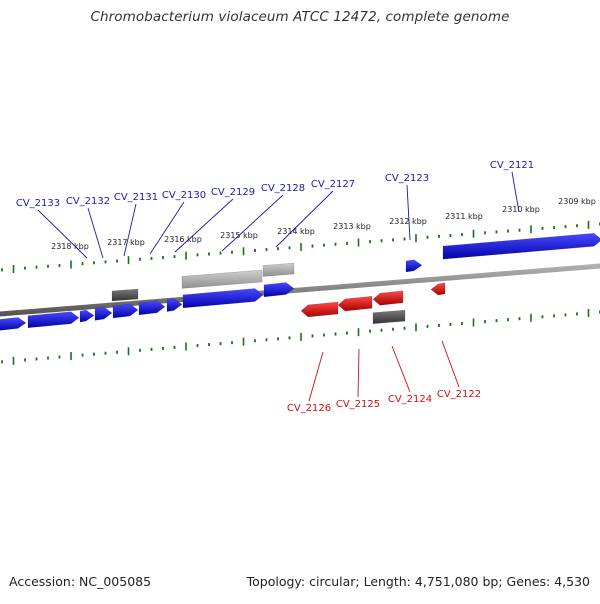 This screenshot has width=600, height=604. What do you see at coordinates (407, 178) in the screenshot?
I see `gene-label-cv-2123: CV_2123` at bounding box center [407, 178].